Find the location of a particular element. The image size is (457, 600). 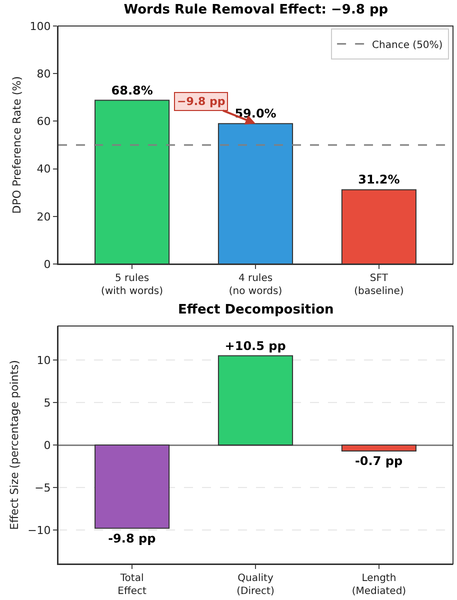

chart-title: Effect Decomposition is located at coordinates (256, 310).